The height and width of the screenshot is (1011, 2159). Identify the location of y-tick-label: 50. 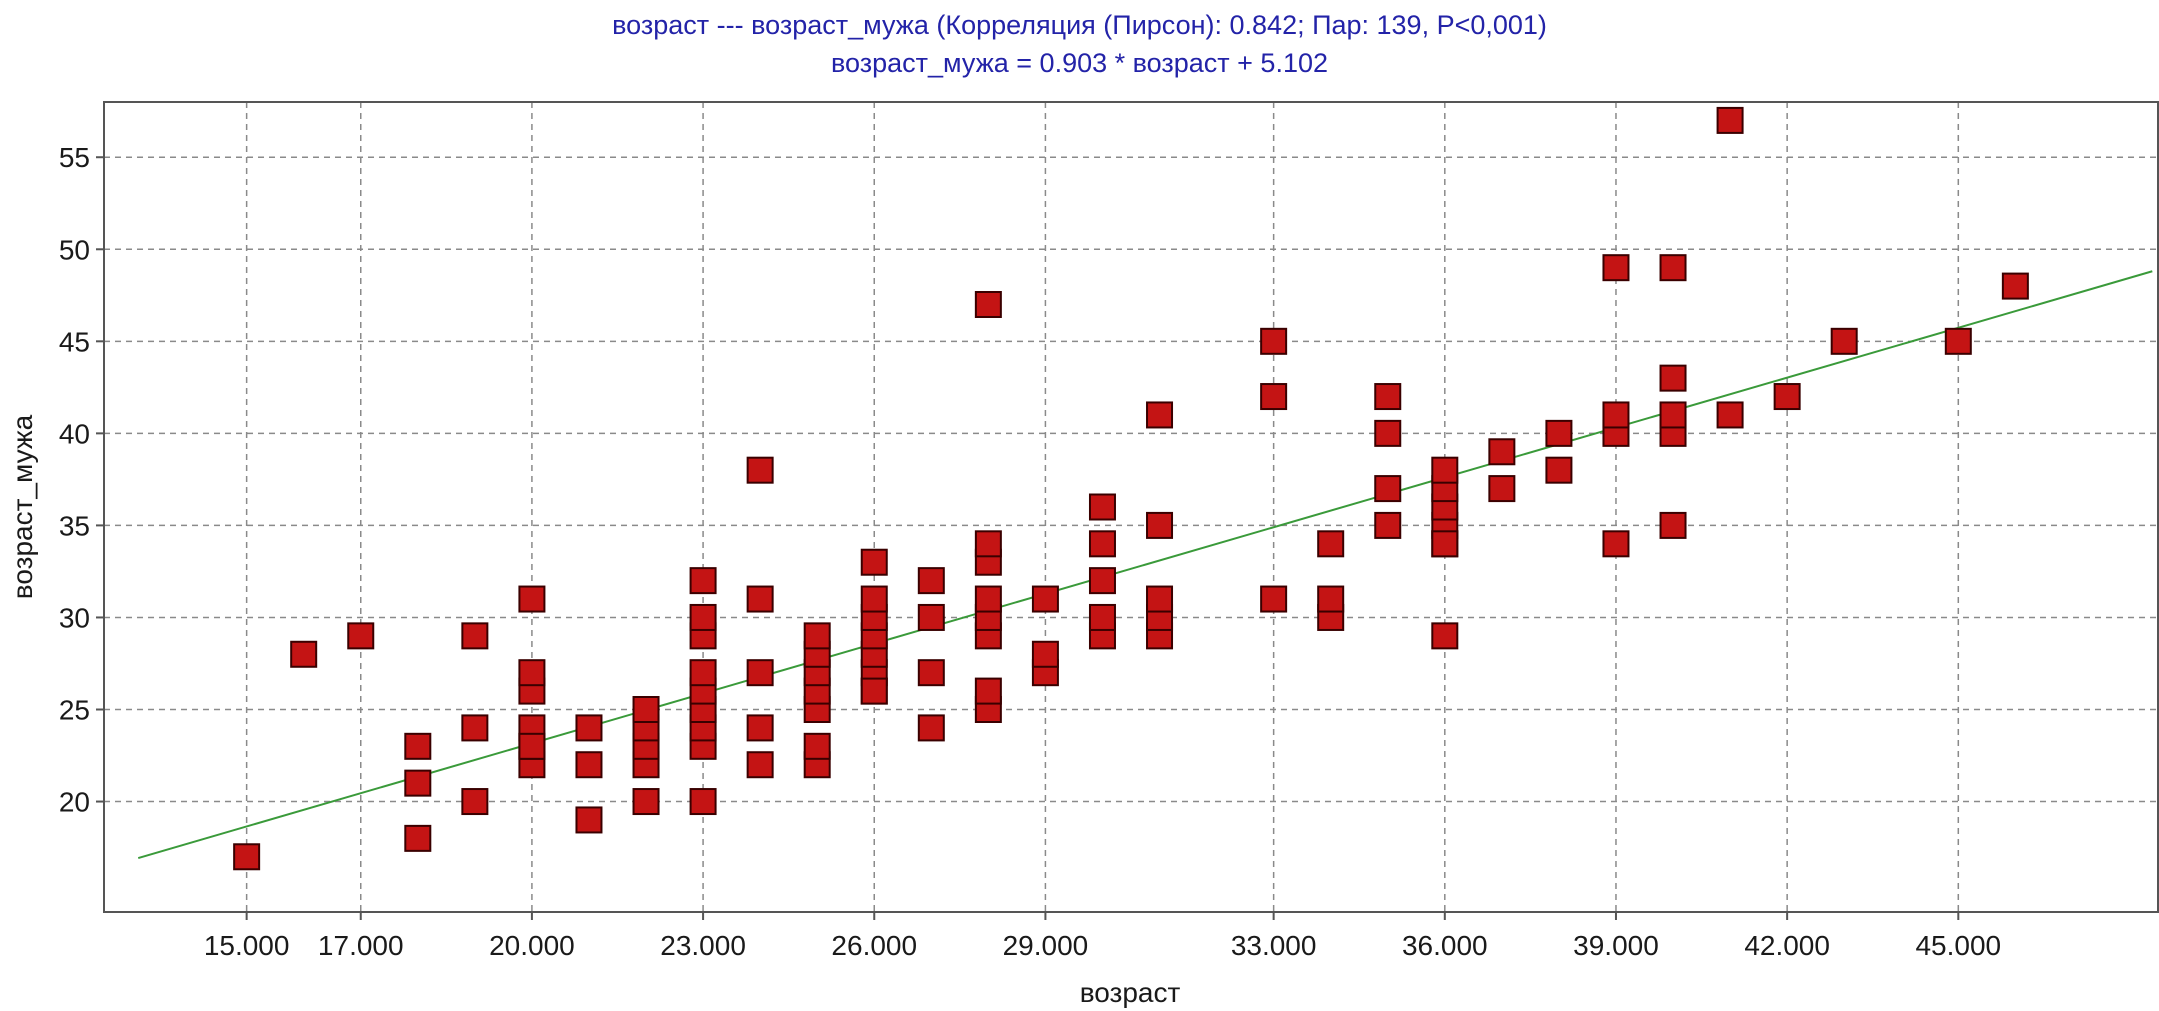
(74, 249).